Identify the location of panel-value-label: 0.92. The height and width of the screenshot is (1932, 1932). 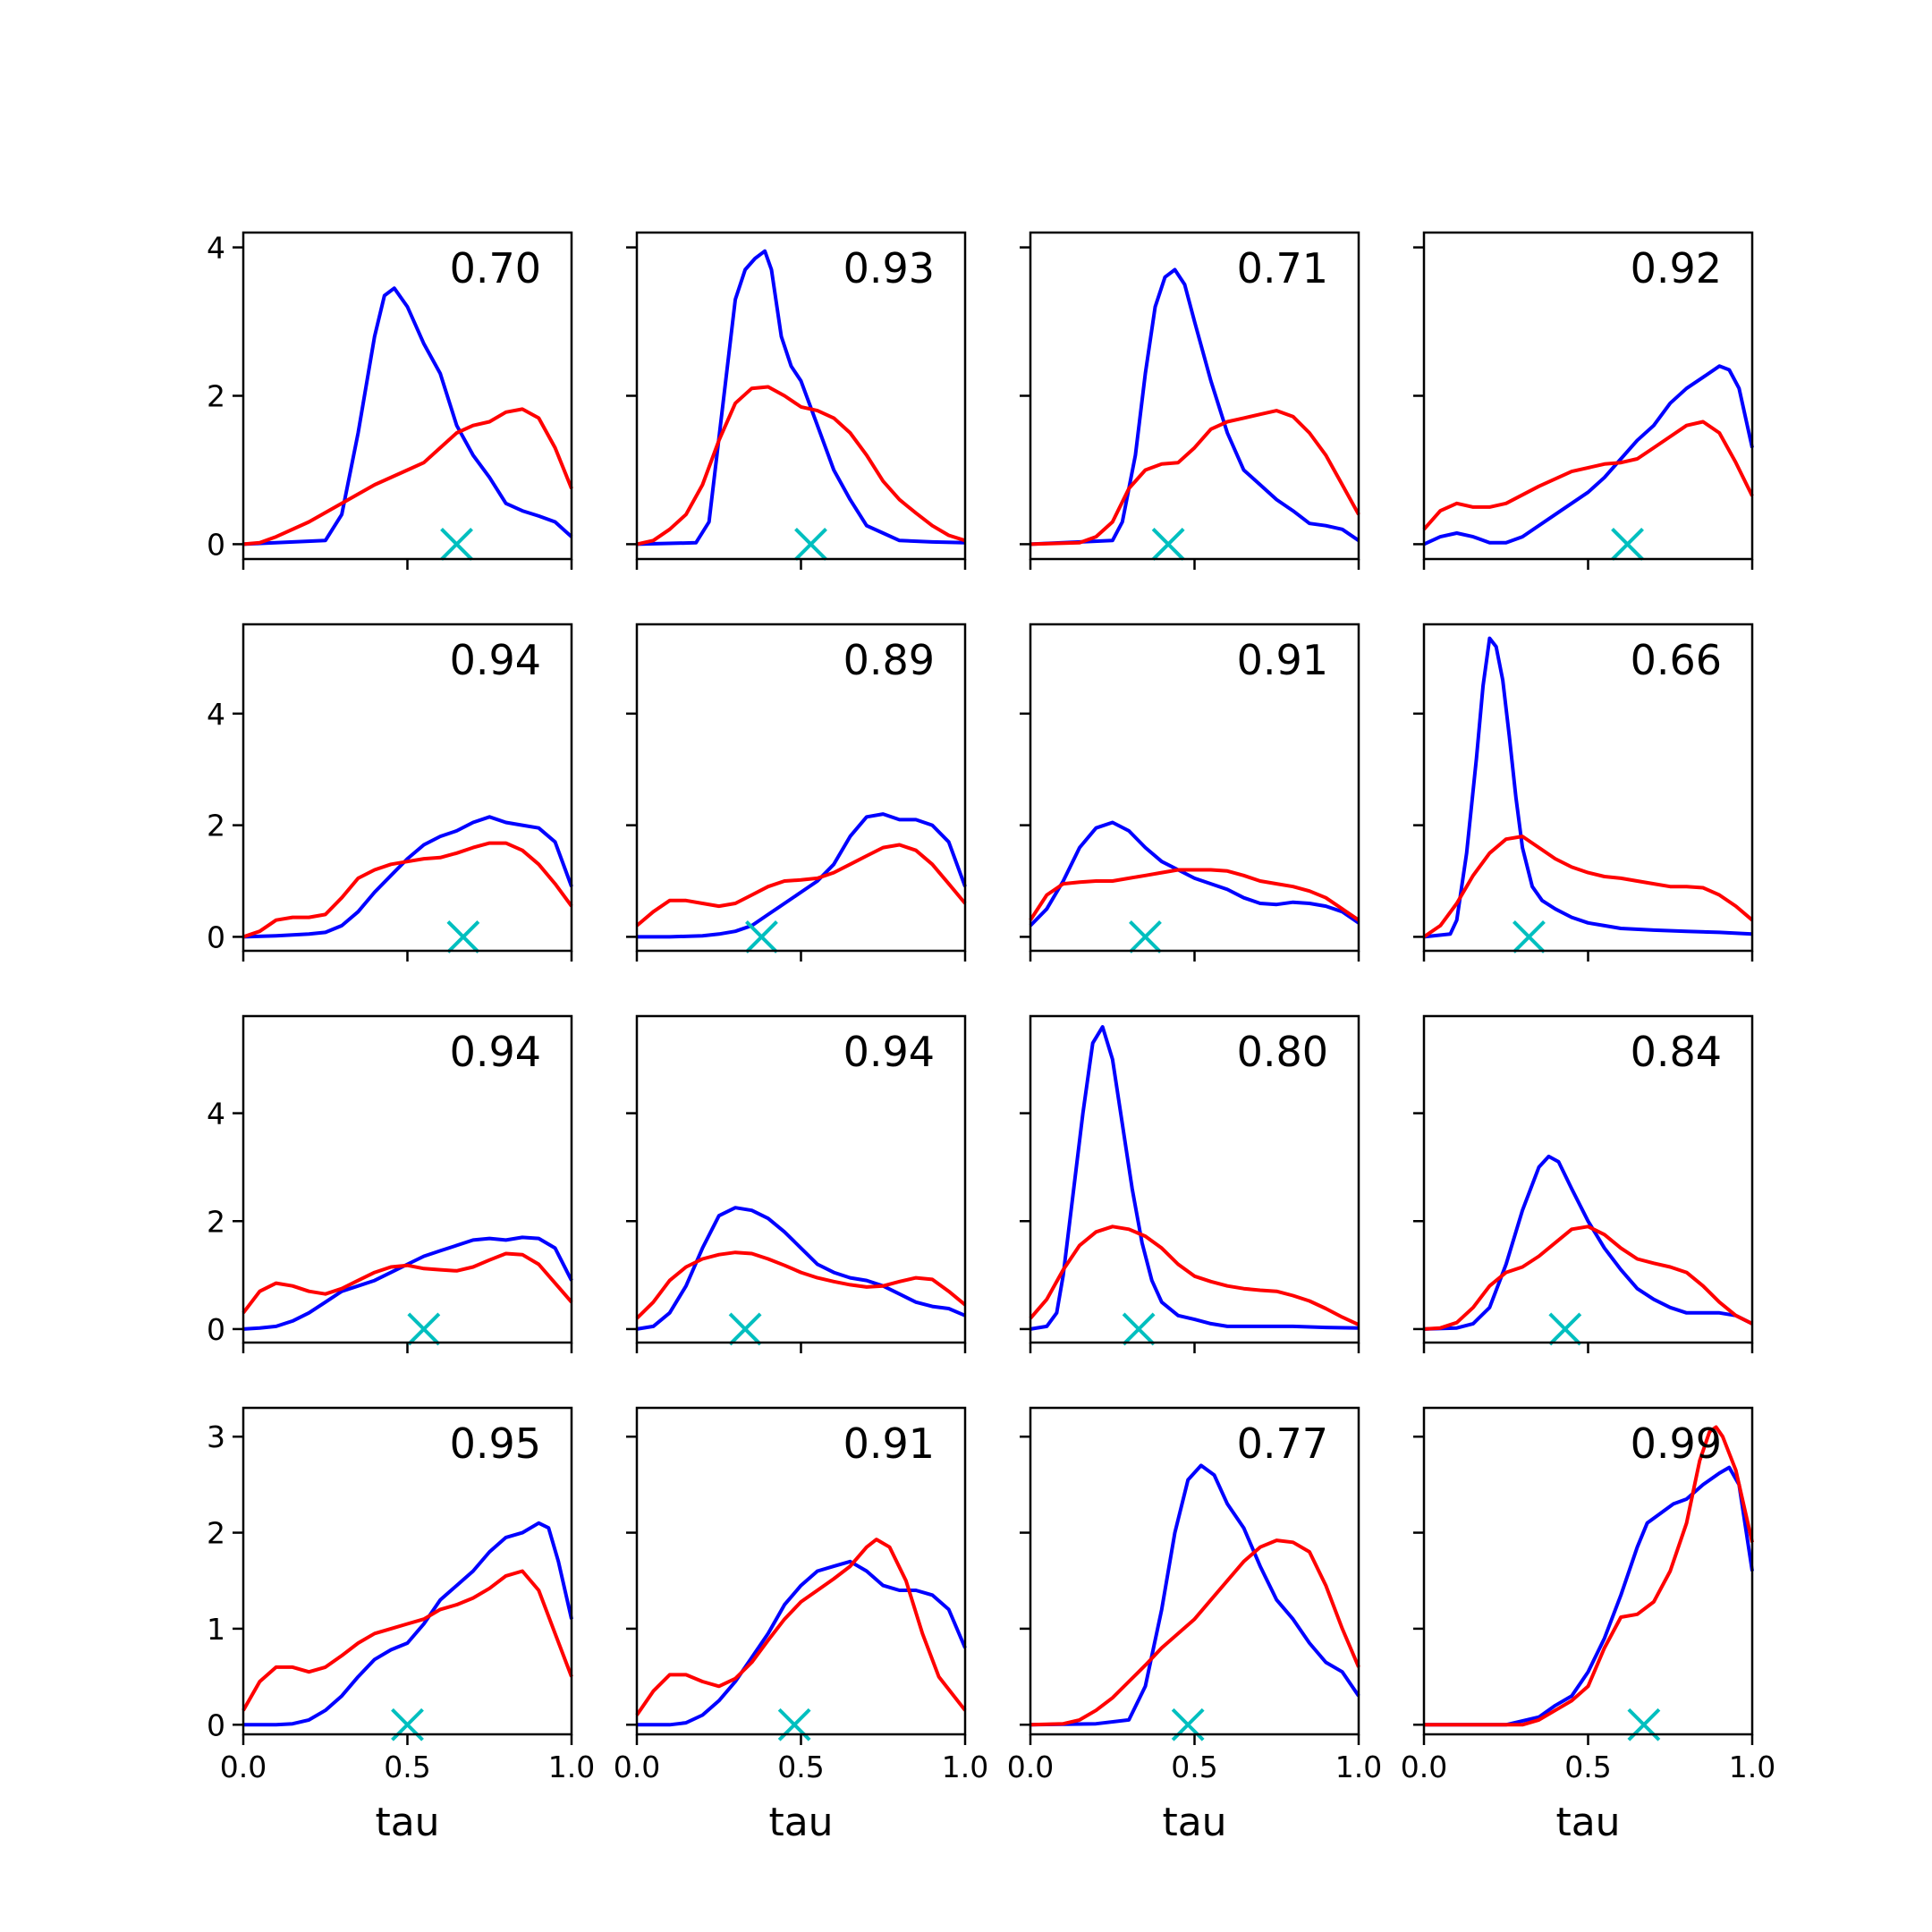
(1676, 268).